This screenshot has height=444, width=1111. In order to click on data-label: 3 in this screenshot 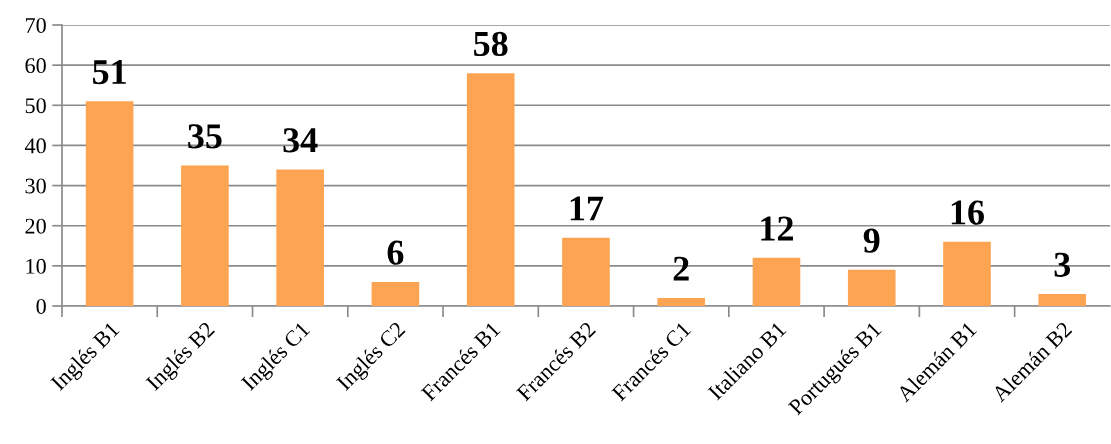, I will do `click(1062, 264)`.